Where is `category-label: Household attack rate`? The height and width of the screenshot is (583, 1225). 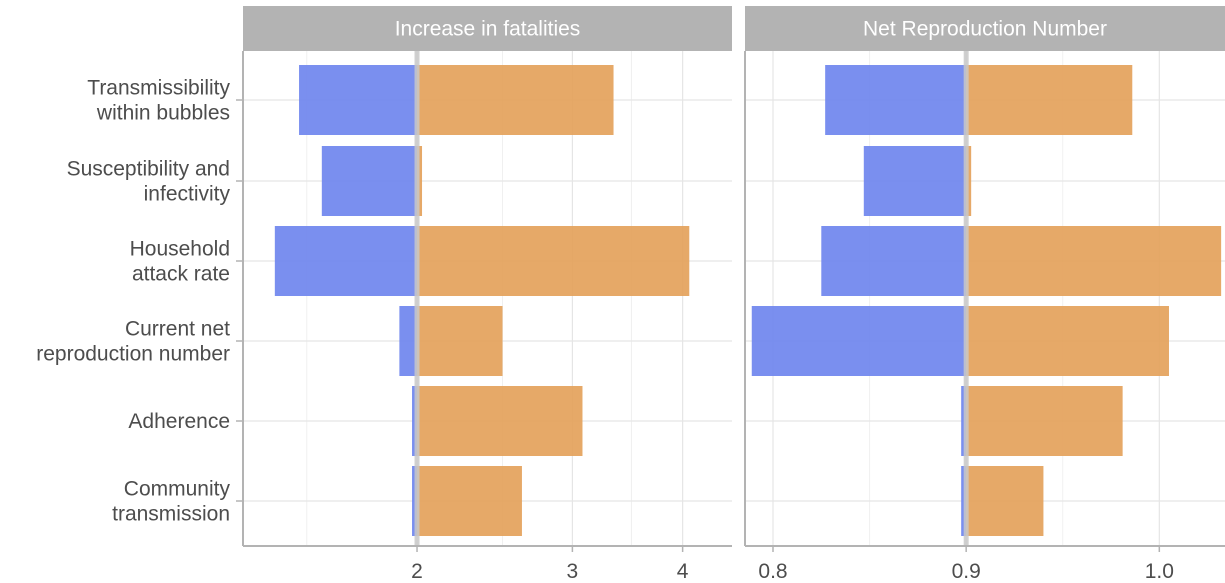
category-label: Household attack rate is located at coordinates (180, 262).